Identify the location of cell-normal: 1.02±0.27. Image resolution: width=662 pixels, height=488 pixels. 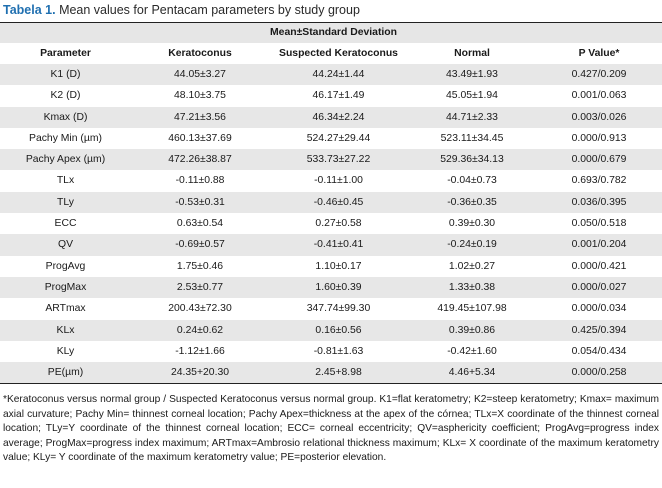
(472, 266).